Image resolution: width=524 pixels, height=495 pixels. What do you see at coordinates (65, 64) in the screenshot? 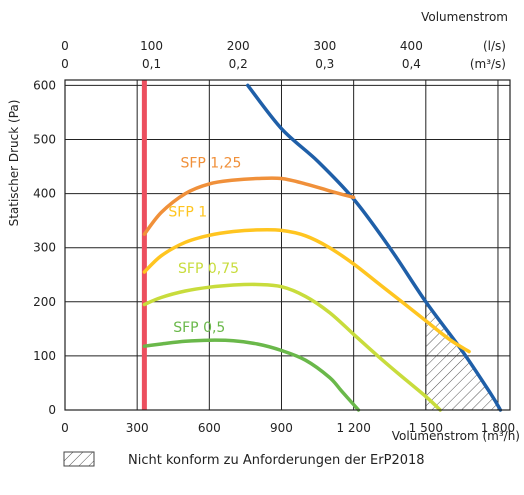
I see `top-tick-label-m3s: 0` at bounding box center [65, 64].